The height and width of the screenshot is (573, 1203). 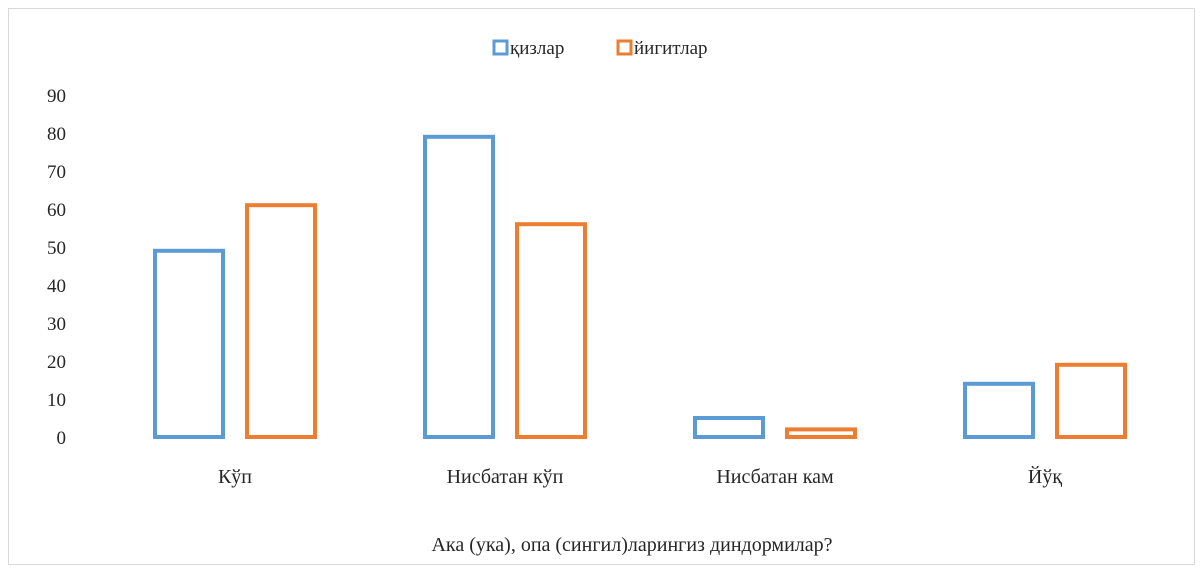 What do you see at coordinates (56, 362) in the screenshot?
I see `y-tick-label: 20` at bounding box center [56, 362].